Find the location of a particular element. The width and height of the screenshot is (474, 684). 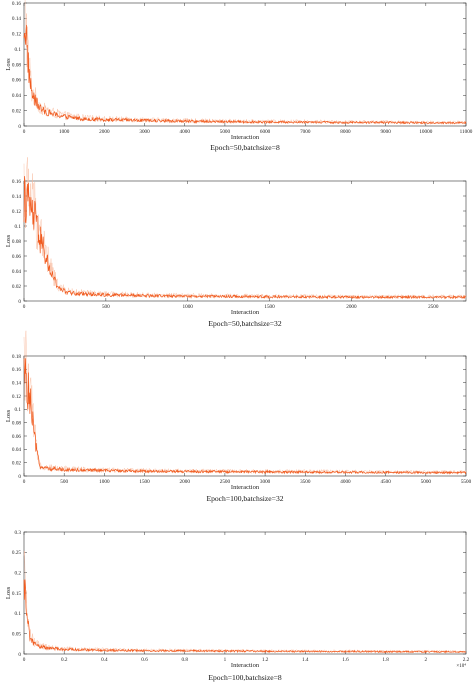

y-tick-label: 0.2 is located at coordinates (18, 573).